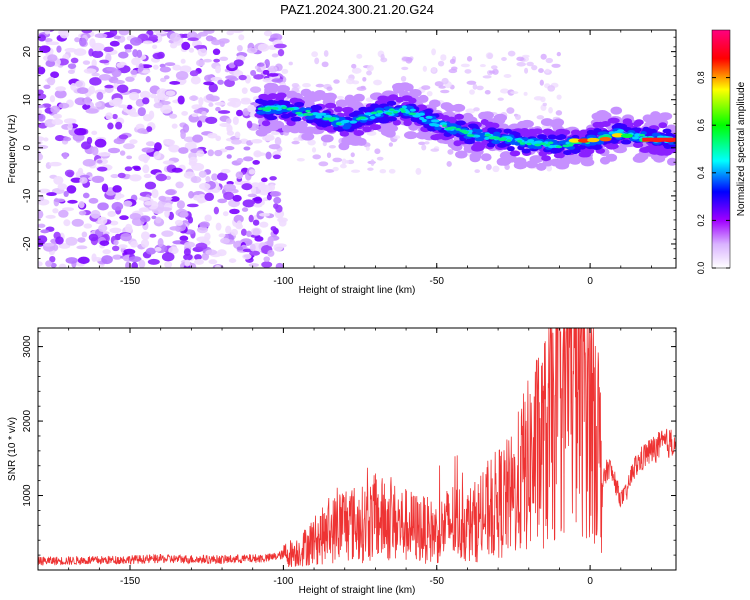 The width and height of the screenshot is (750, 600). Describe the element at coordinates (27, 495) in the screenshot. I see `snr-y-tick-label: 1000` at that location.